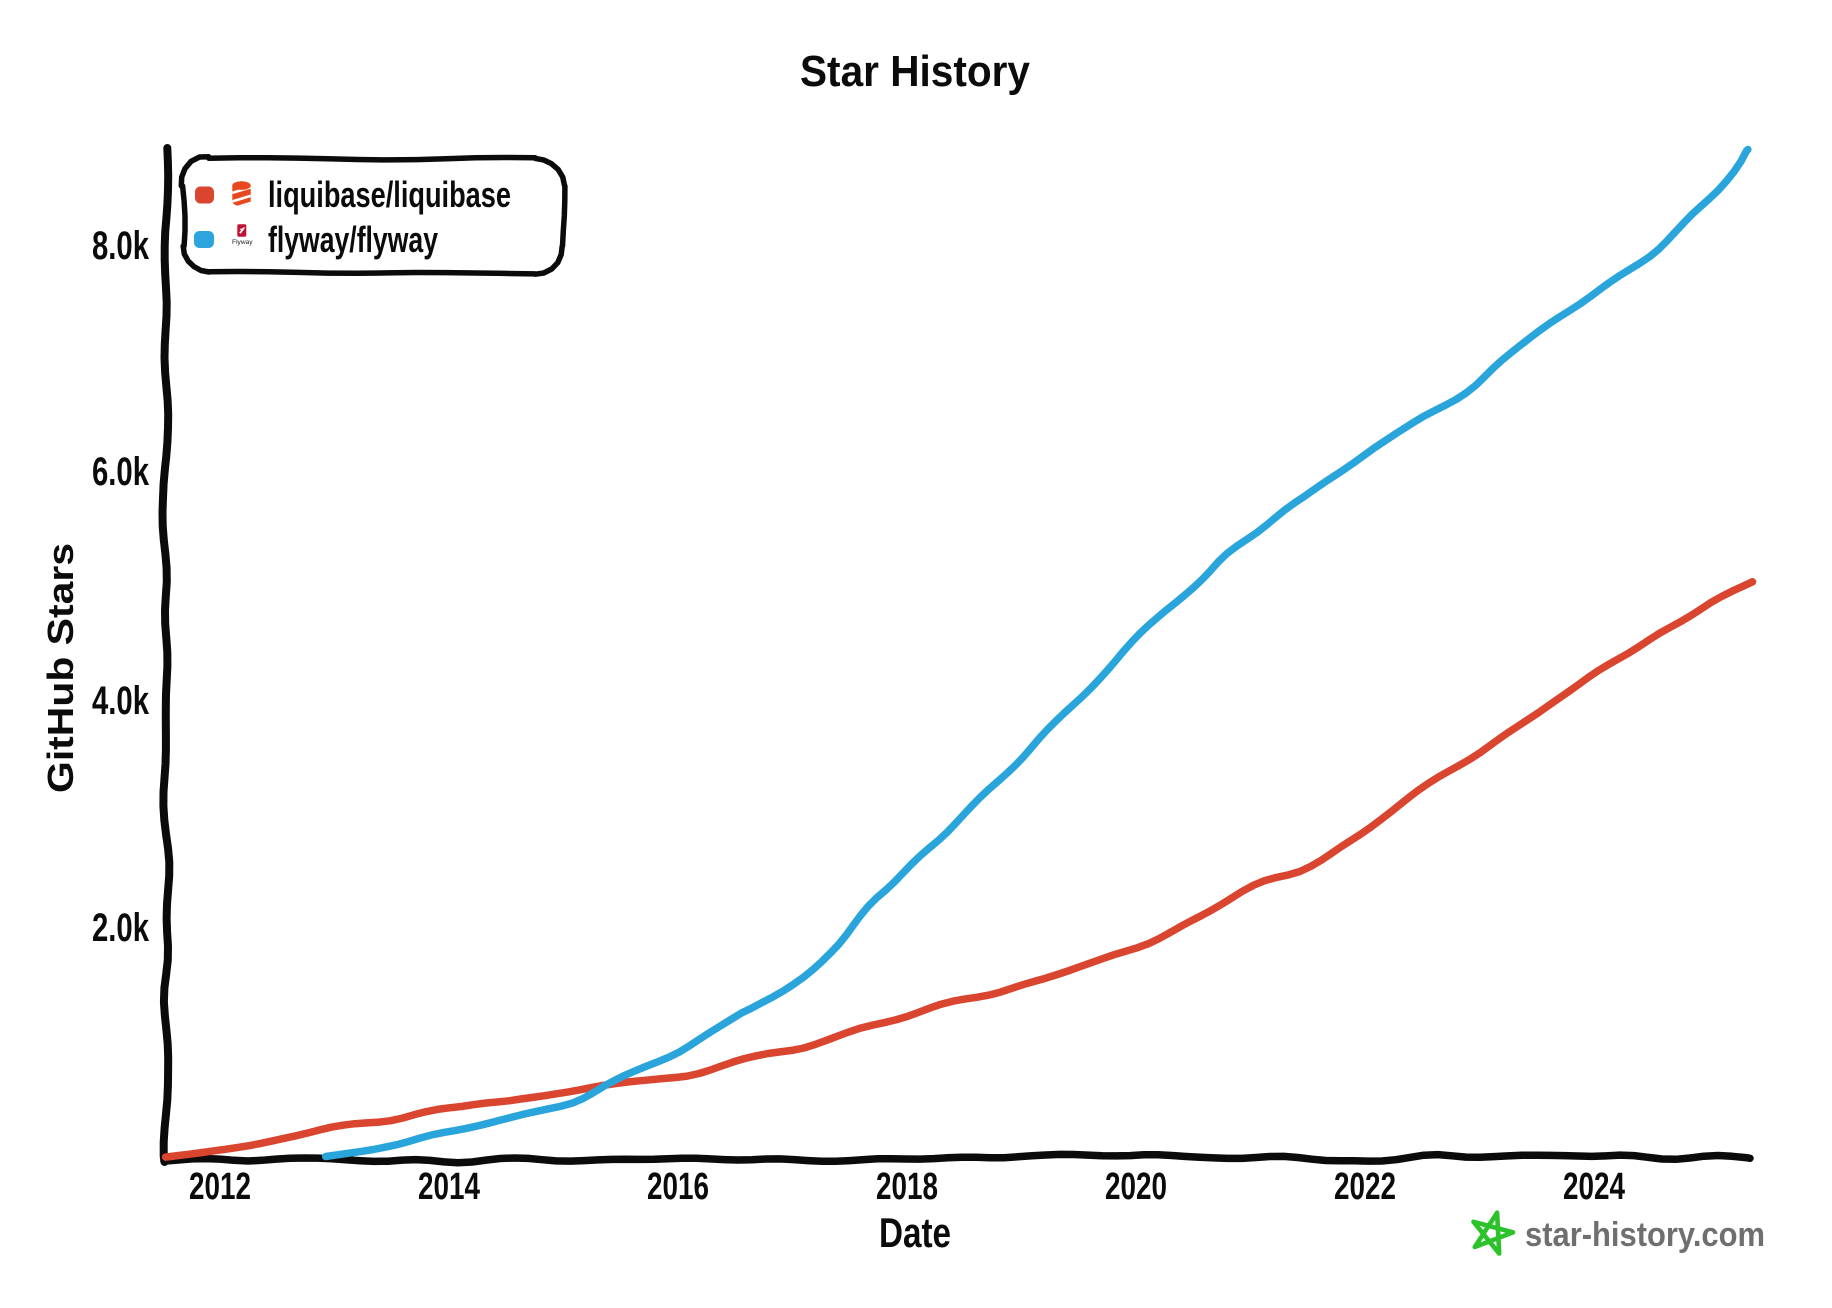 The height and width of the screenshot is (1308, 1832). I want to click on svg-text: 8.0k, so click(121, 246).